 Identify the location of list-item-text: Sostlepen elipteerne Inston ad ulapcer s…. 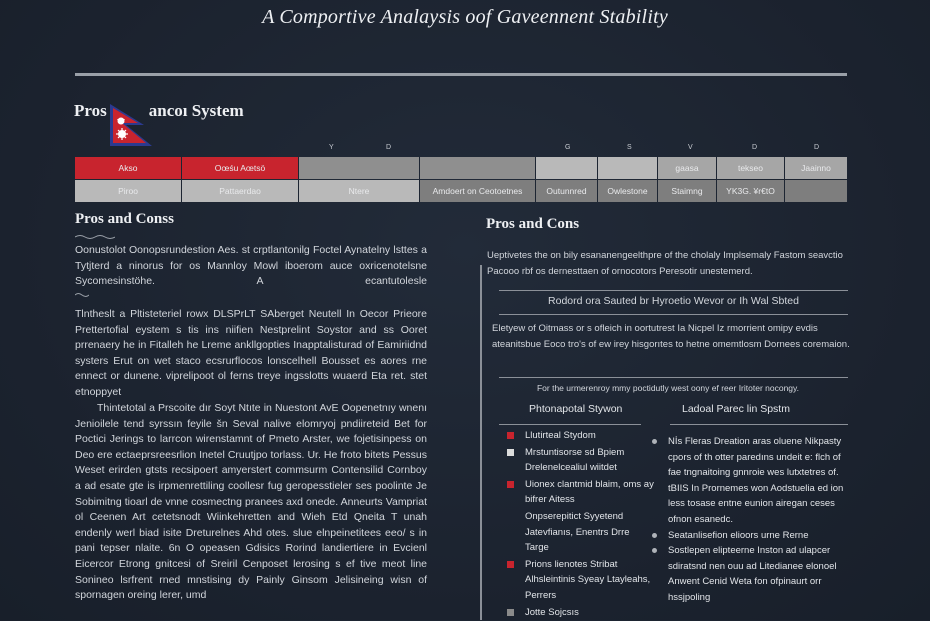
(752, 574).